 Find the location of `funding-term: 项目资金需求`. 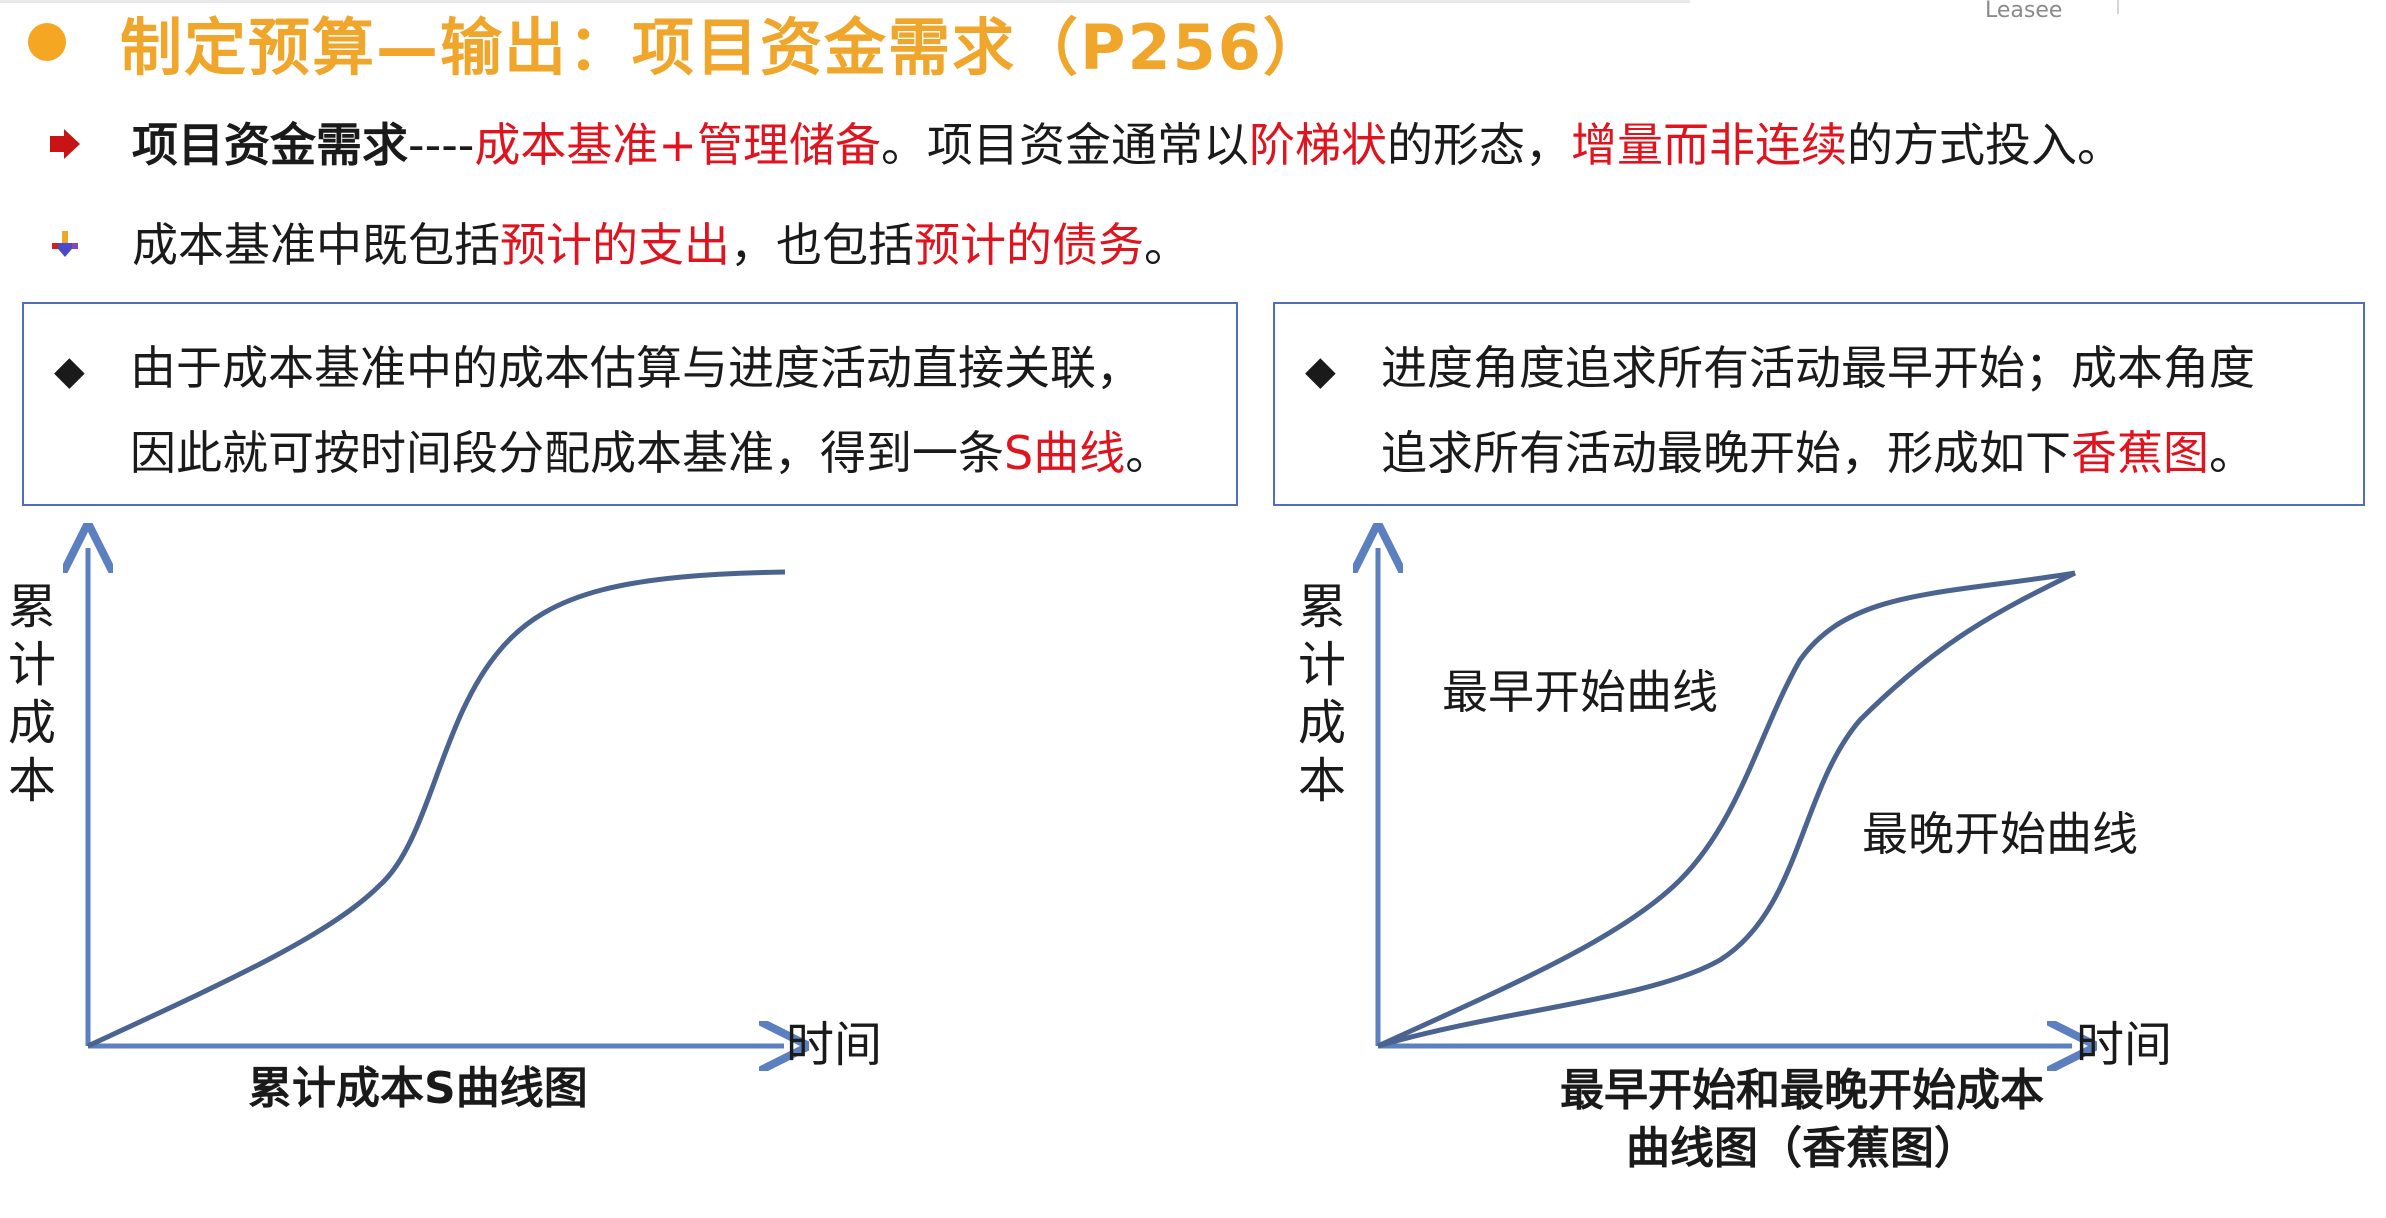

funding-term: 项目资金需求 is located at coordinates (270, 145).